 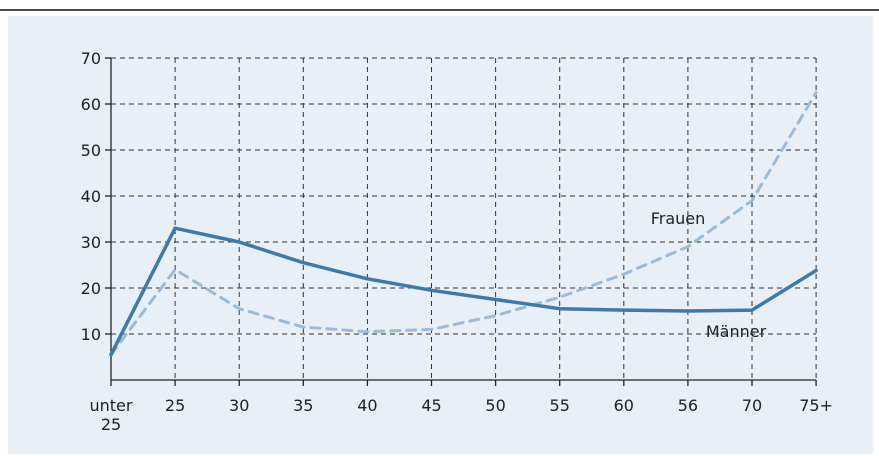 What do you see at coordinates (439, 10) in the screenshot?
I see `top-rule` at bounding box center [439, 10].